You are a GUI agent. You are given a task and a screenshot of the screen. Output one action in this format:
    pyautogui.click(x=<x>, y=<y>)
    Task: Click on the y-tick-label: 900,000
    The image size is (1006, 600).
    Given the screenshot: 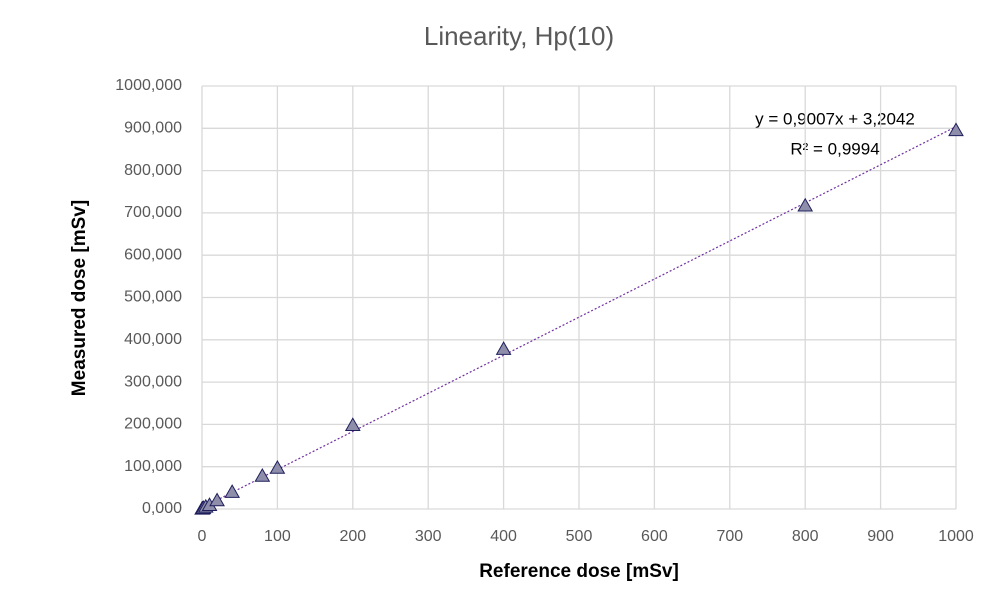 What is the action you would take?
    pyautogui.click(x=153, y=128)
    